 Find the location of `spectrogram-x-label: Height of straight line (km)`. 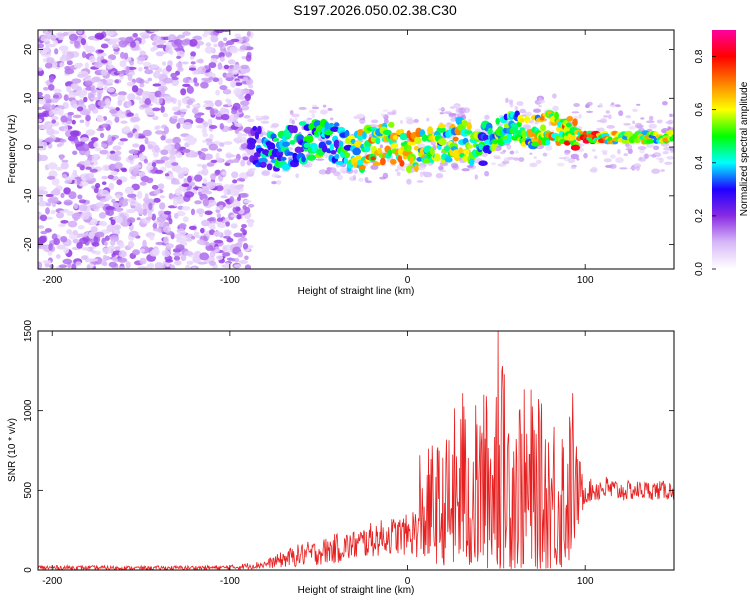

spectrogram-x-label: Height of straight line (km) is located at coordinates (356, 291).